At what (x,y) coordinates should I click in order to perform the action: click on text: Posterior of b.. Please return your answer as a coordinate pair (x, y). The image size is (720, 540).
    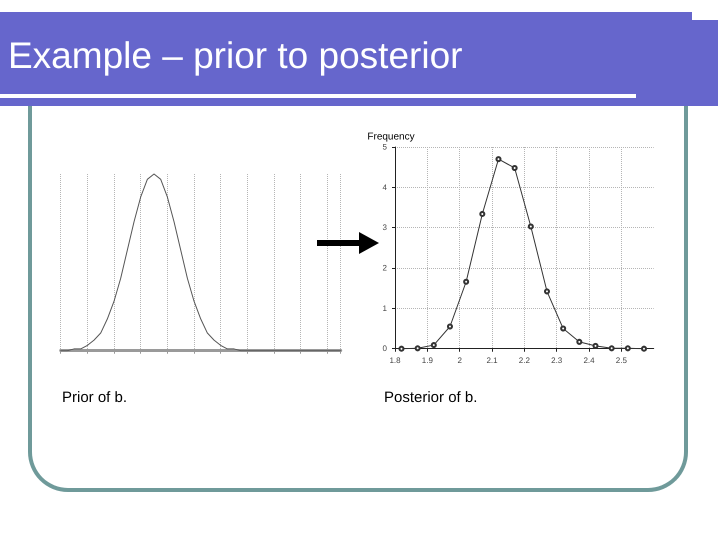
    Looking at the image, I should click on (431, 397).